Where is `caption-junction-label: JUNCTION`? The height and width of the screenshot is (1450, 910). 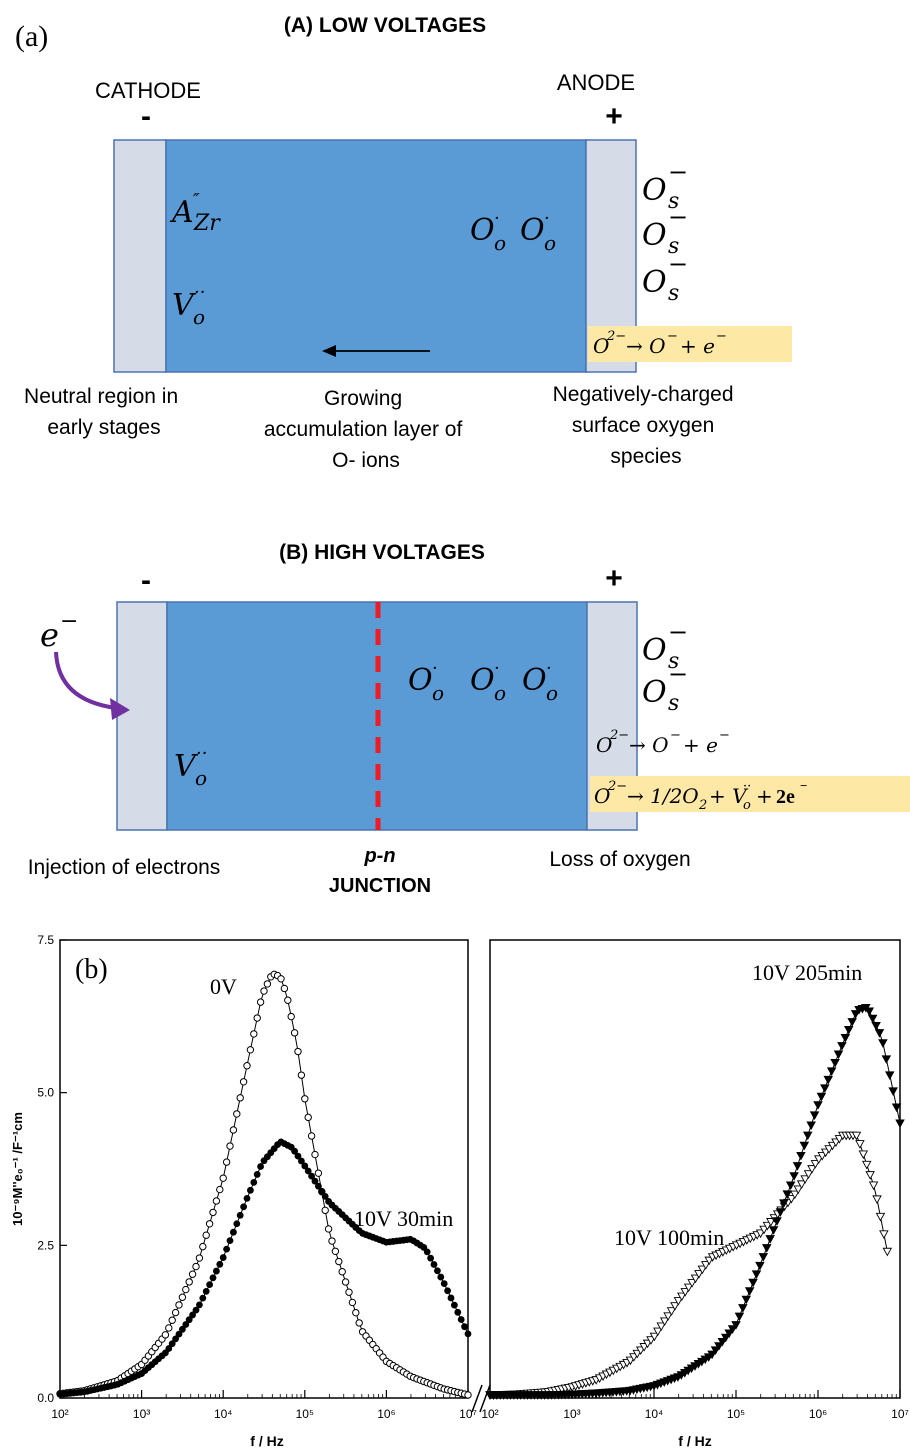
caption-junction-label: JUNCTION is located at coordinates (380, 886).